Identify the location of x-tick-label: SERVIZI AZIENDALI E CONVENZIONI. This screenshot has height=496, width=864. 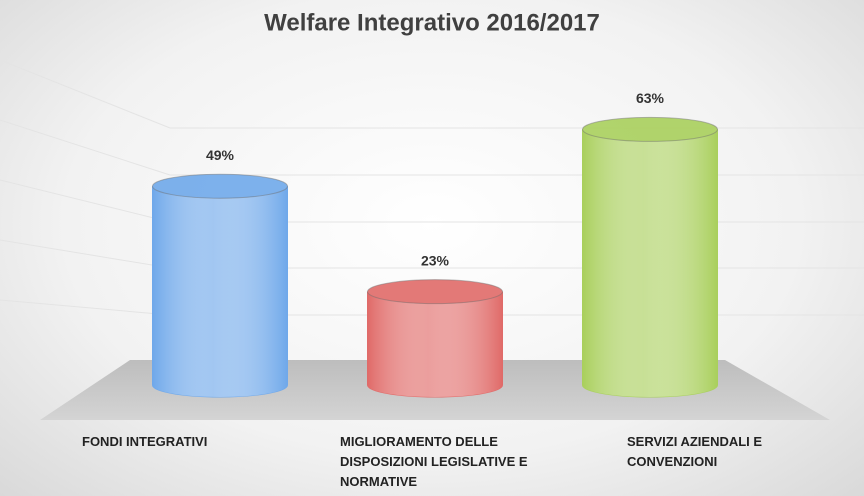
(695, 451).